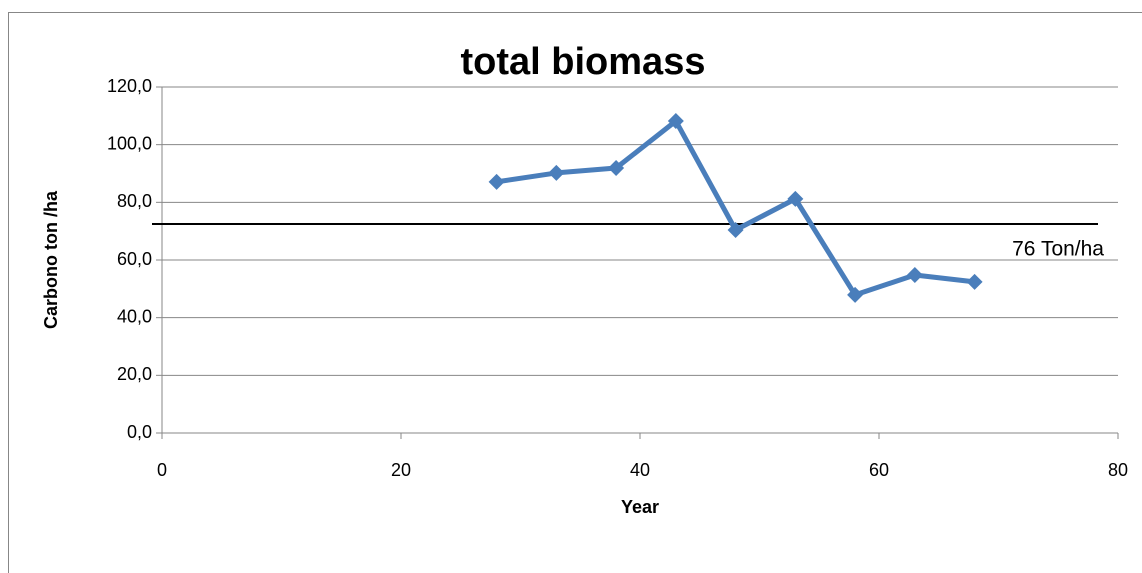 This screenshot has width=1142, height=573. I want to click on y-axis-label: Carbono ton /ha, so click(51, 259).